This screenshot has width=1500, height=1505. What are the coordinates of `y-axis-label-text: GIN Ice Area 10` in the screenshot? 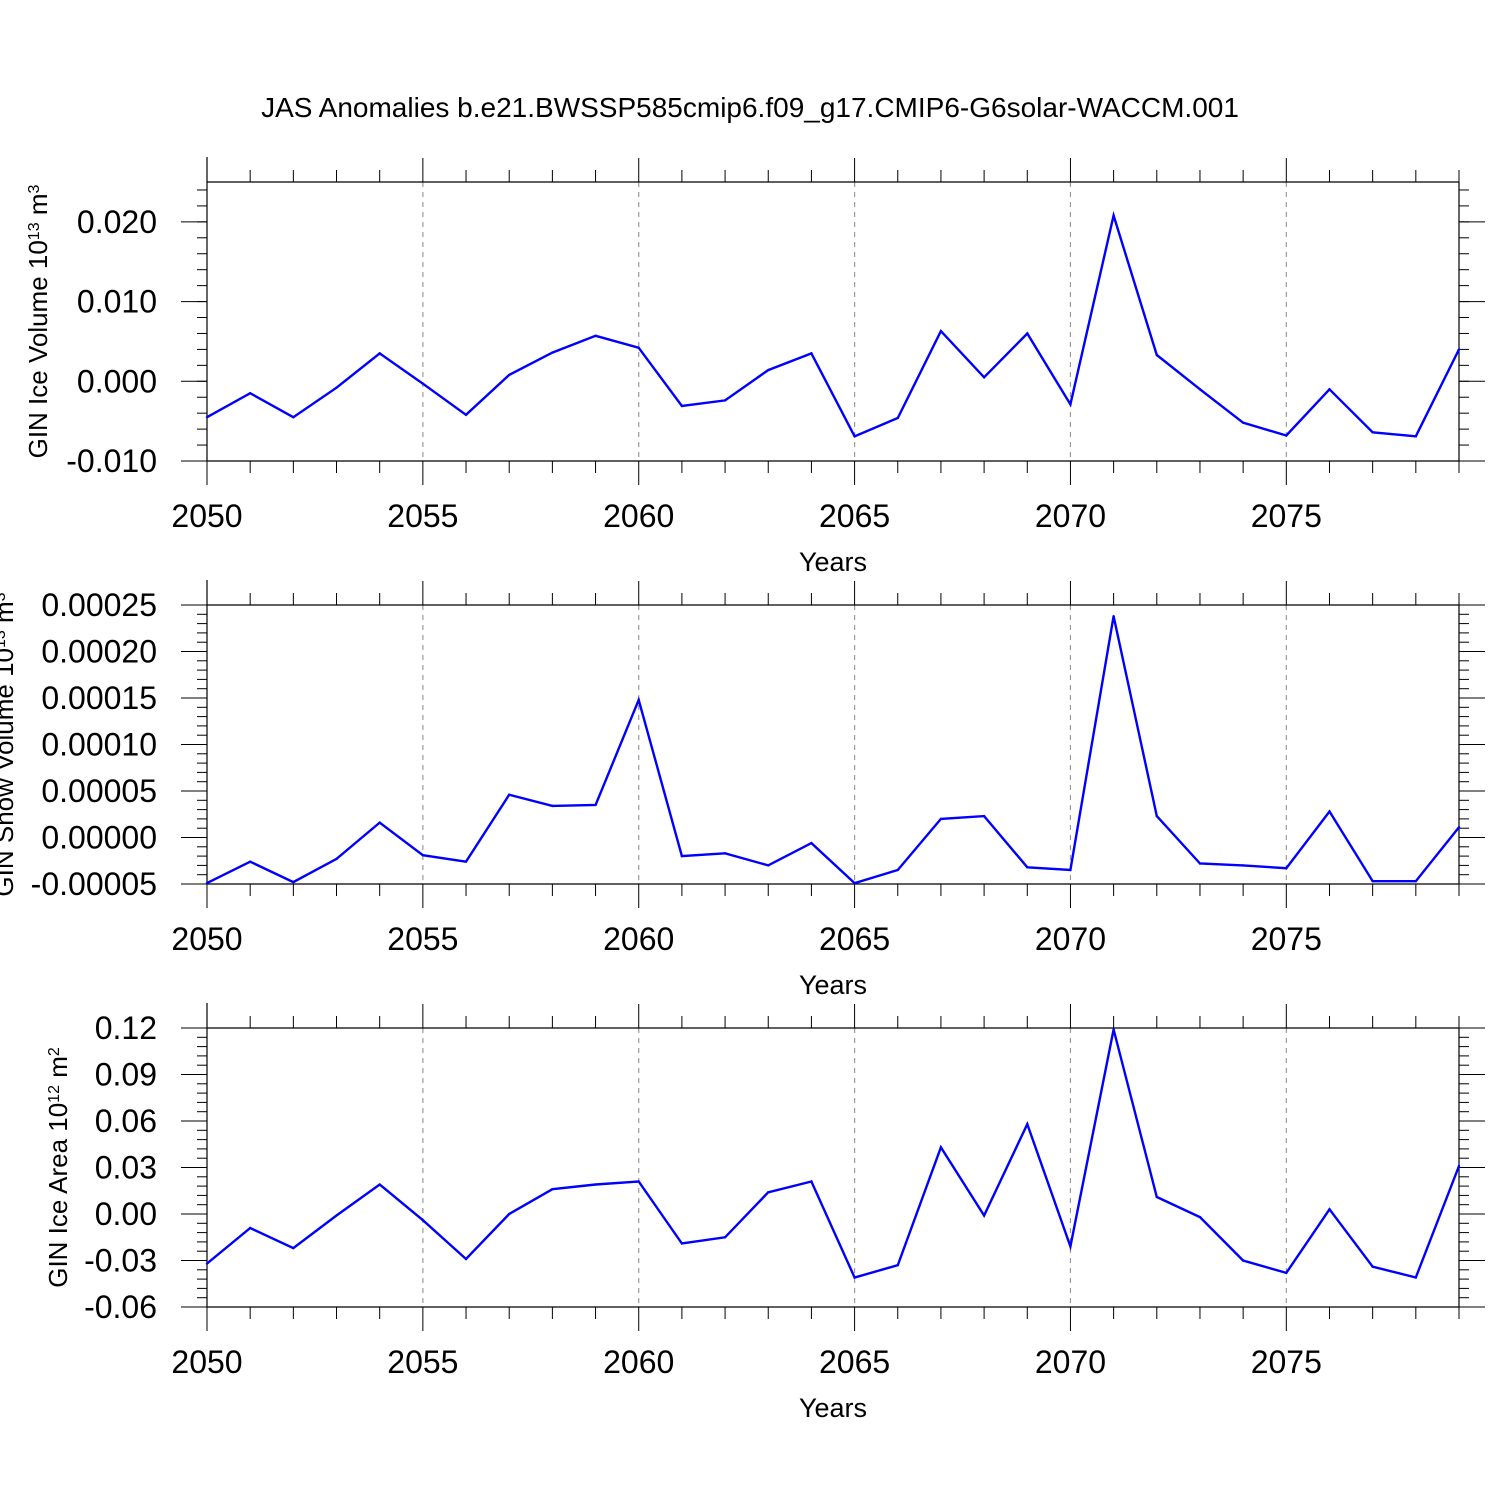 It's located at (58, 1195).